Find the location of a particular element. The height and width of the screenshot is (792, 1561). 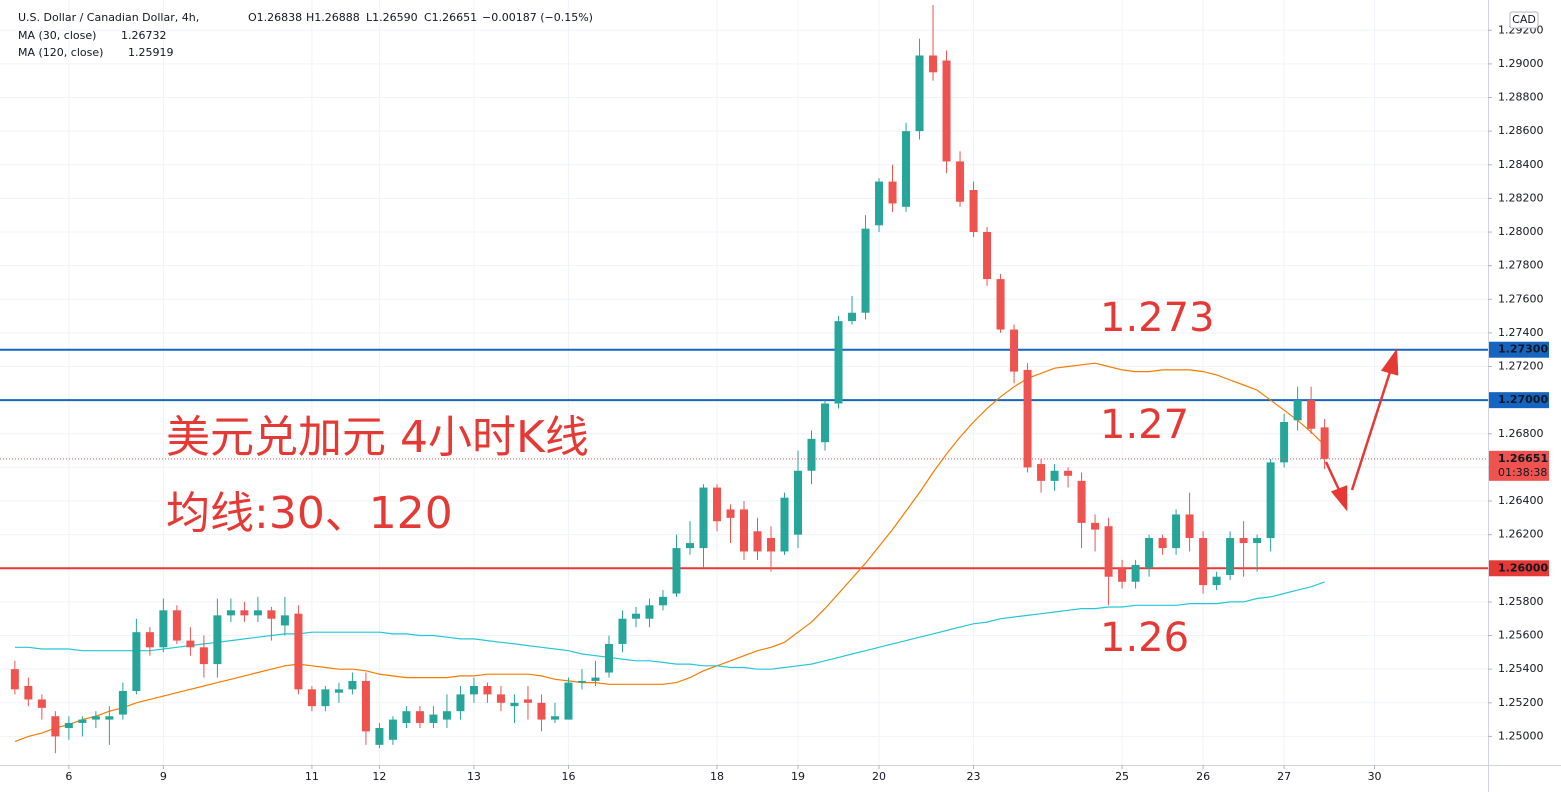

ohlc-label: O1.26838 is located at coordinates (275, 17).